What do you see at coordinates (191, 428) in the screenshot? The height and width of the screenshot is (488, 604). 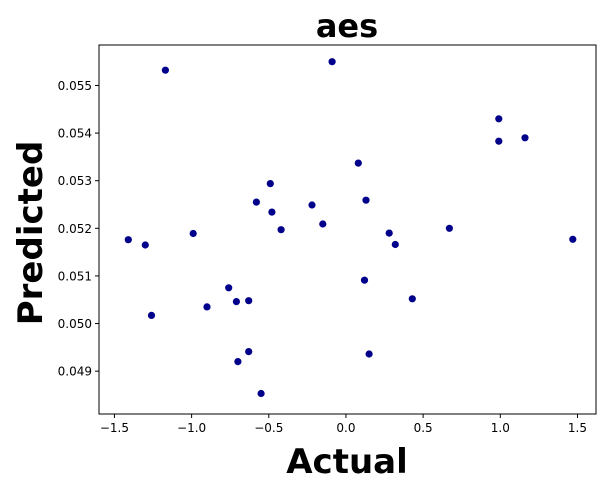 I see `x-tick-label: −1.0` at bounding box center [191, 428].